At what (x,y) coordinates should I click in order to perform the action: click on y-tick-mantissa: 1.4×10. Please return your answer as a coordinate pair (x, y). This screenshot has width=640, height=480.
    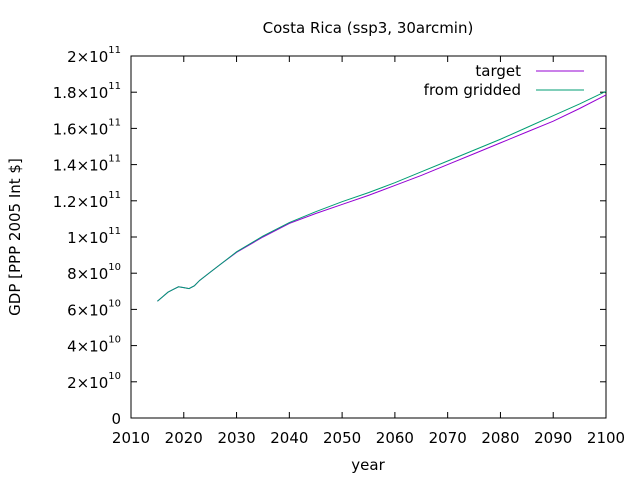
    Looking at the image, I should click on (81, 166).